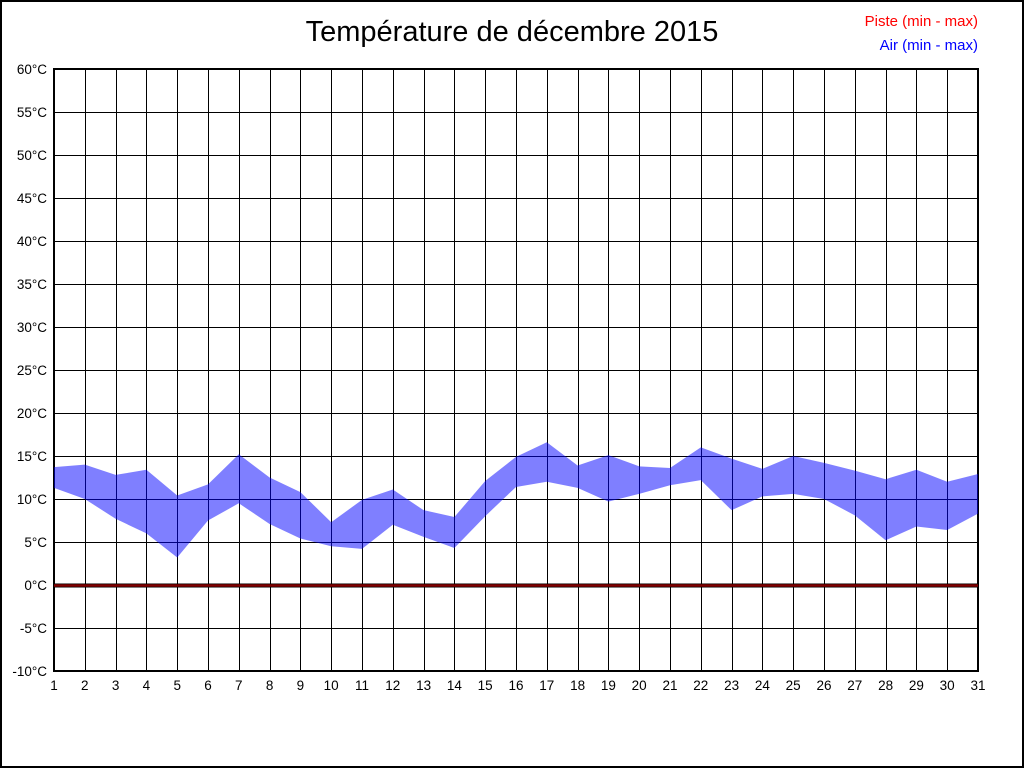 This screenshot has height=768, width=1024. Describe the element at coordinates (208, 685) in the screenshot. I see `x-axis-label: 6` at that location.